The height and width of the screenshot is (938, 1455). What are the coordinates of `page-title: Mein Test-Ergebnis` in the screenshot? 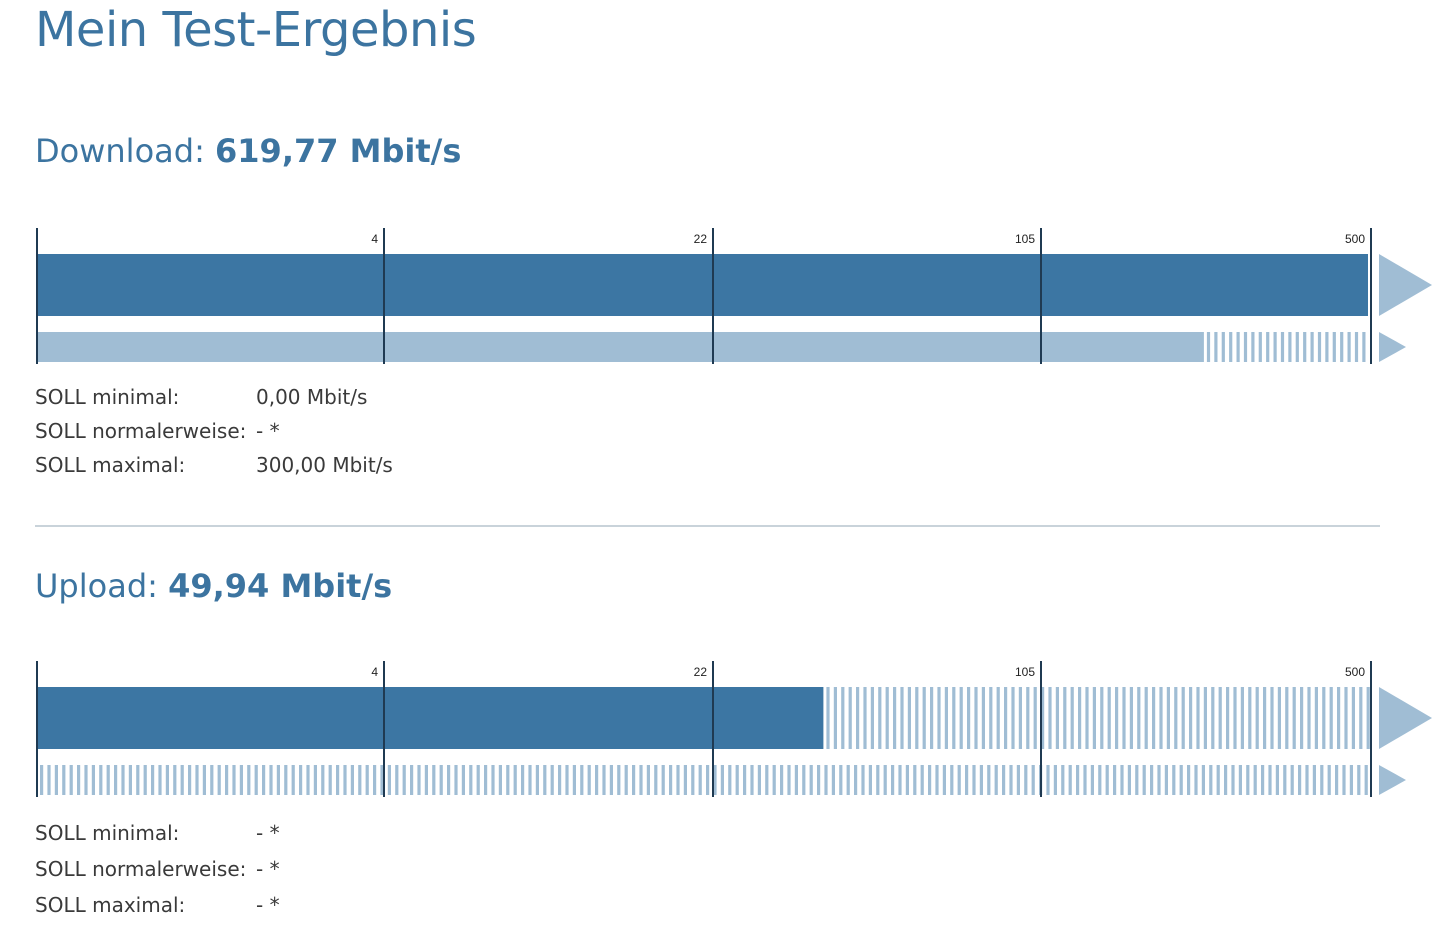 It's located at (256, 30).